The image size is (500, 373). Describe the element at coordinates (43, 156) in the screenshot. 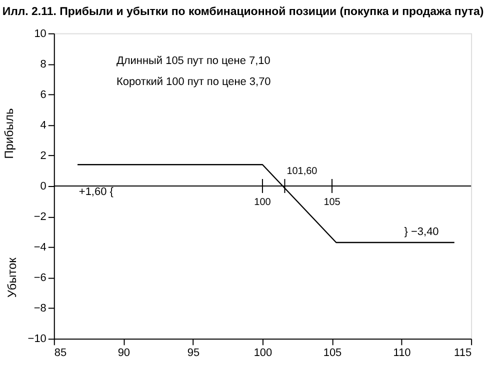

I see `y-tick-label: 2` at that location.